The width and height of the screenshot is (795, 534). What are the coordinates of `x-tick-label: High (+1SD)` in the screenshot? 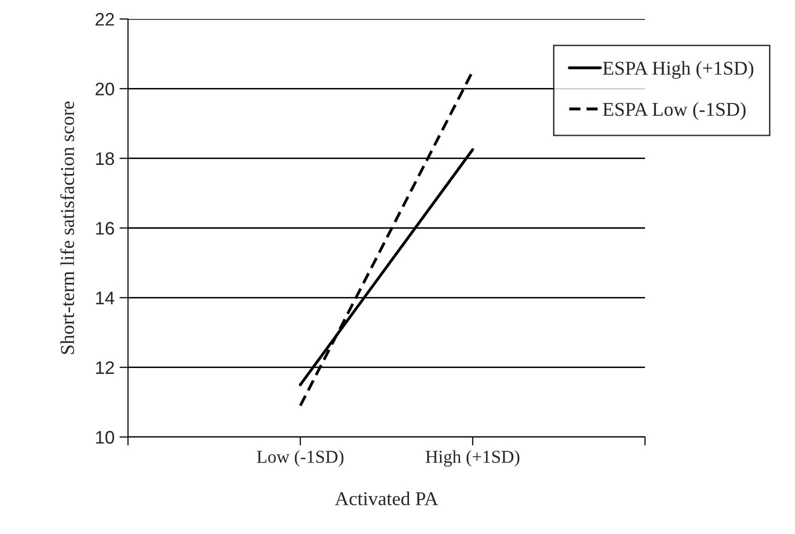 It's located at (473, 458).